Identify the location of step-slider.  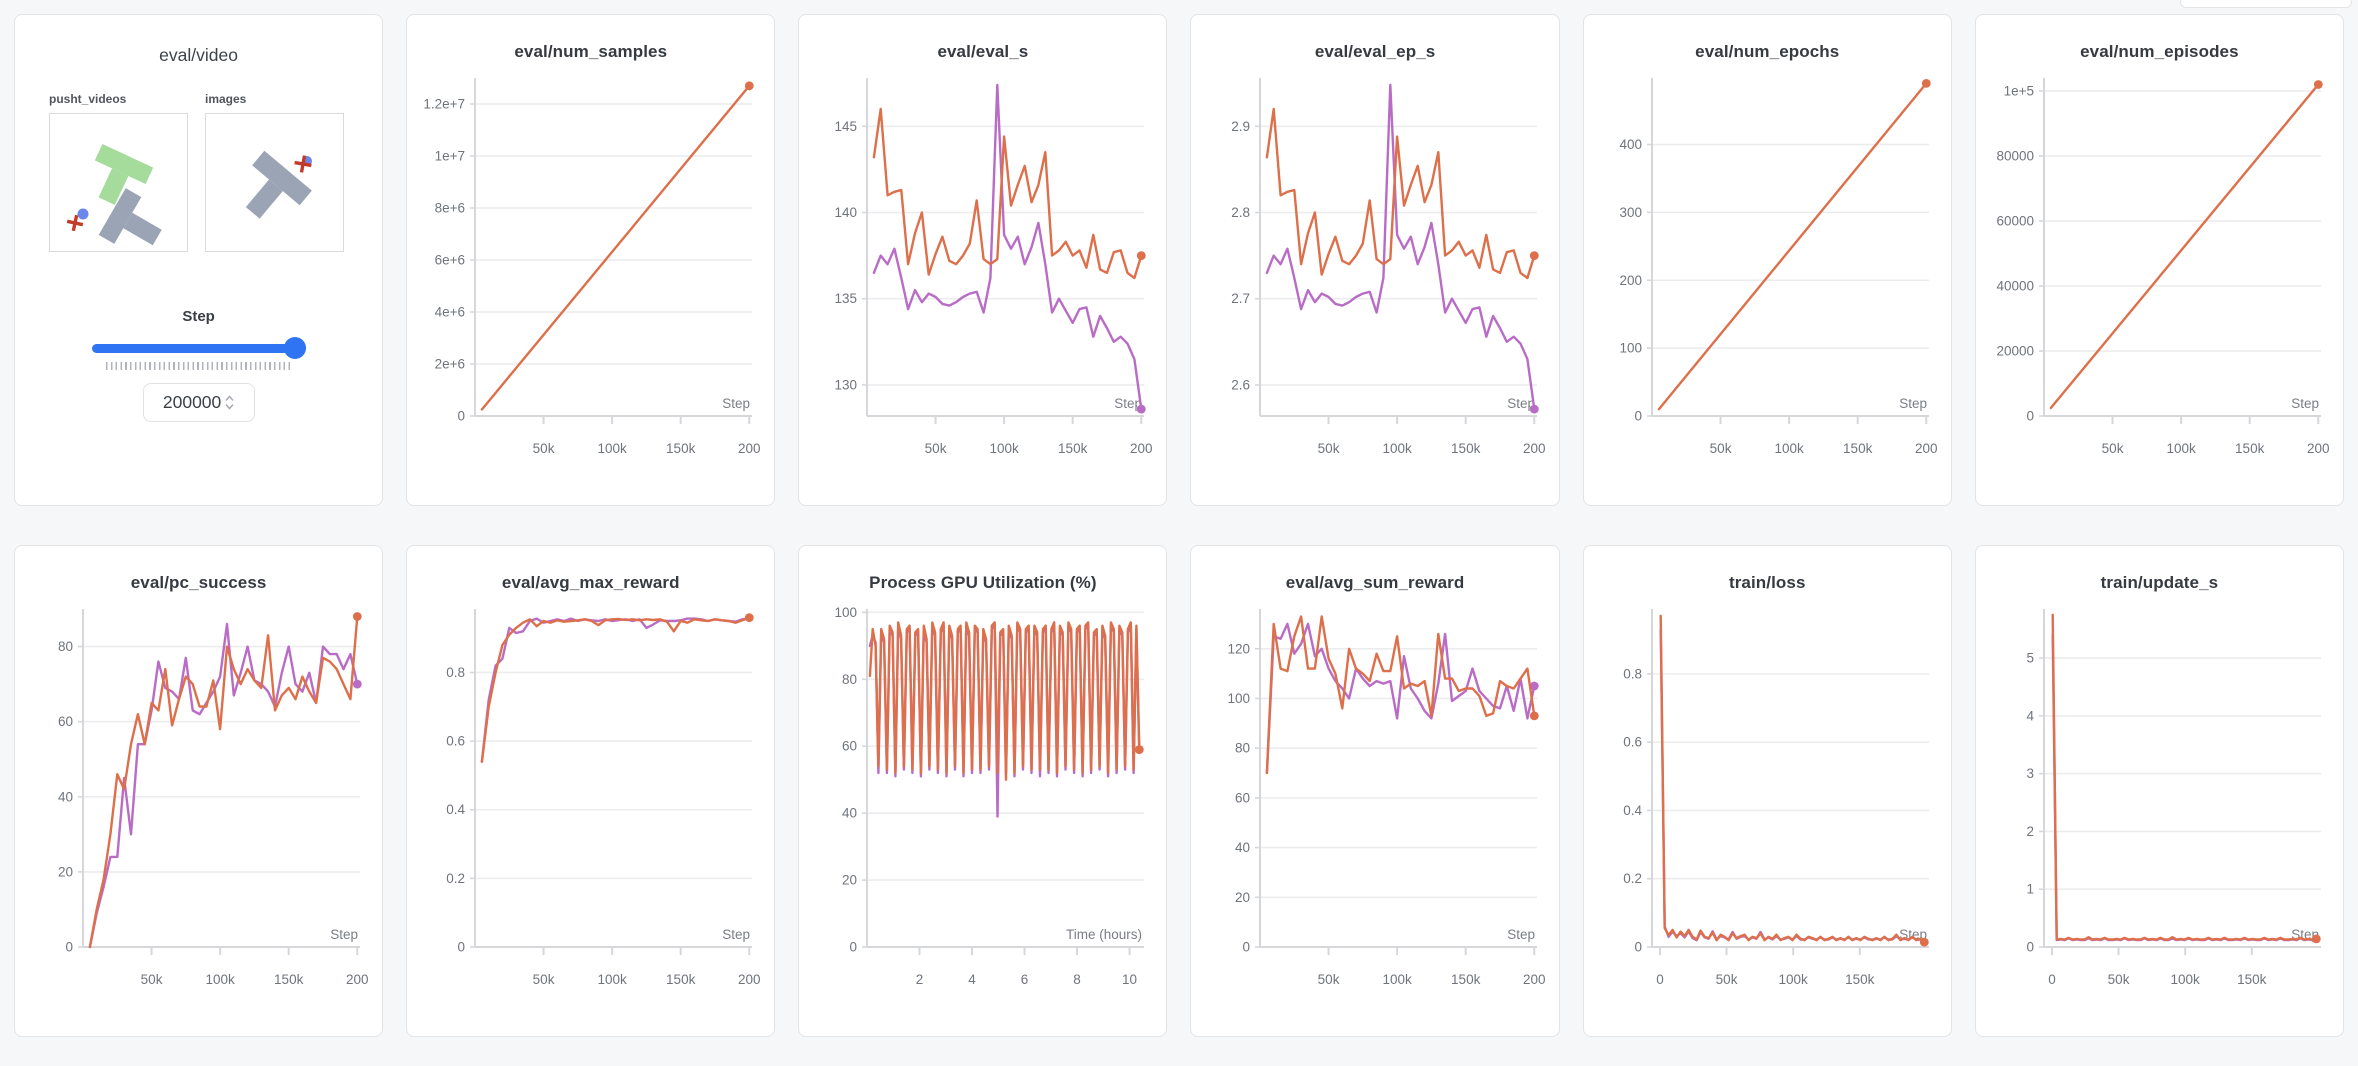
(198, 348).